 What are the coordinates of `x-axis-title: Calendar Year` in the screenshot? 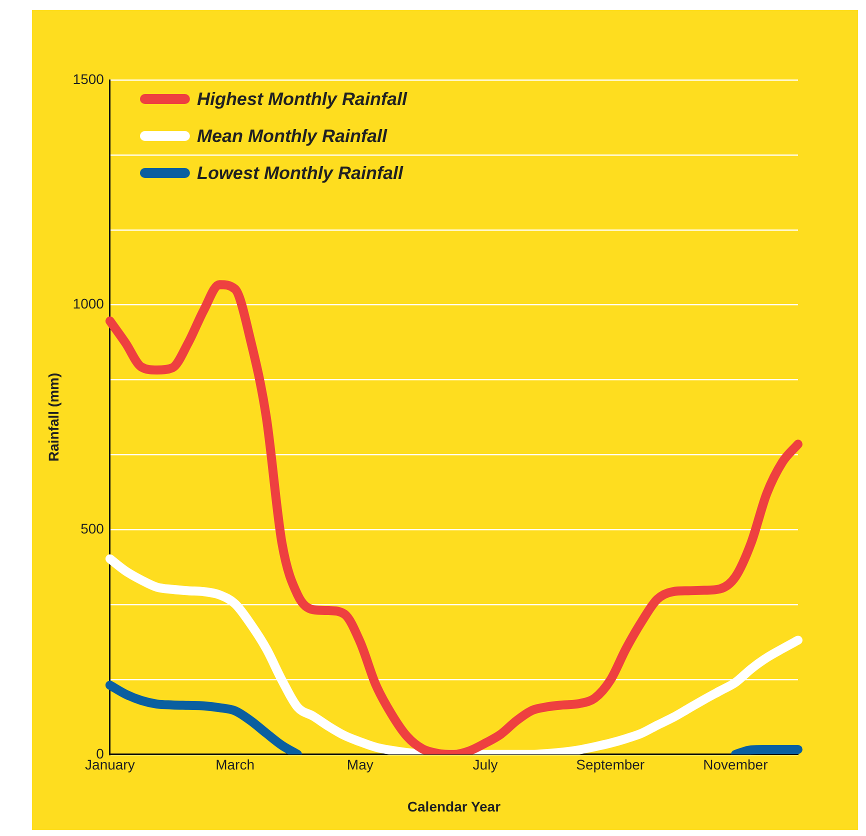 It's located at (454, 806).